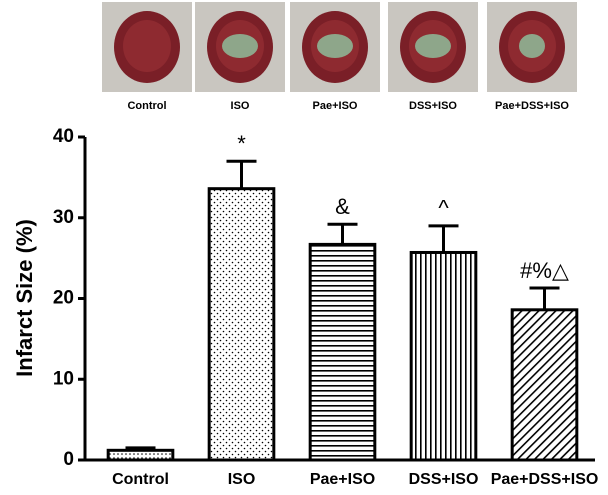 This screenshot has height=495, width=608. What do you see at coordinates (342, 479) in the screenshot?
I see `x-tick-label: Pae+ISO` at bounding box center [342, 479].